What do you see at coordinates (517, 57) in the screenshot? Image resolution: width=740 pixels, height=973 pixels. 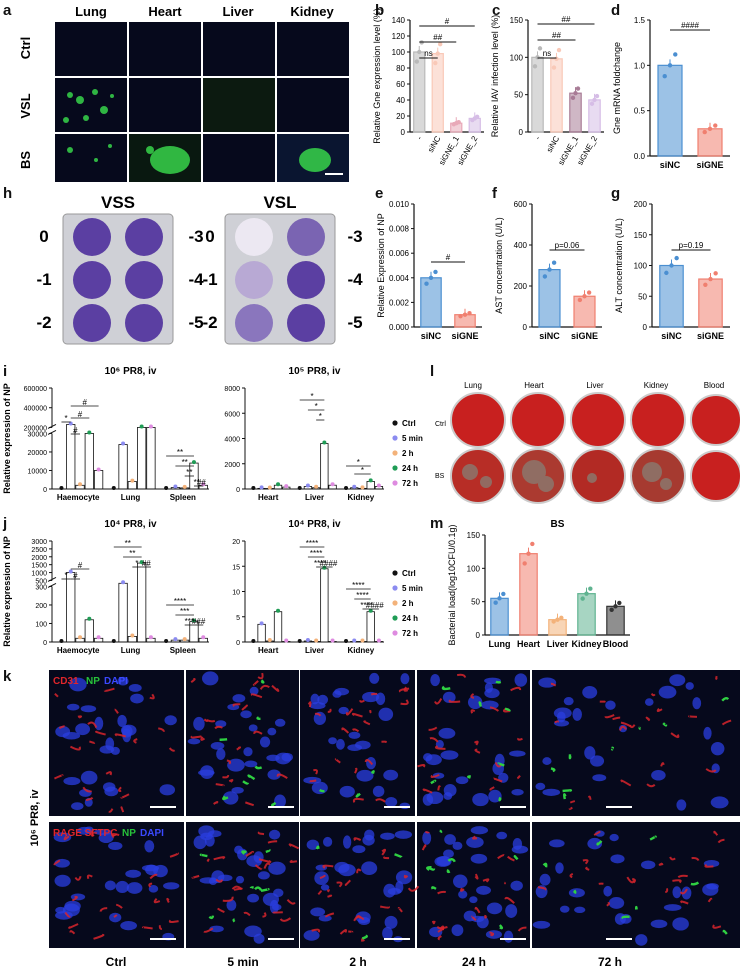 I see `c-ytick-label-2: 100` at bounding box center [517, 57].